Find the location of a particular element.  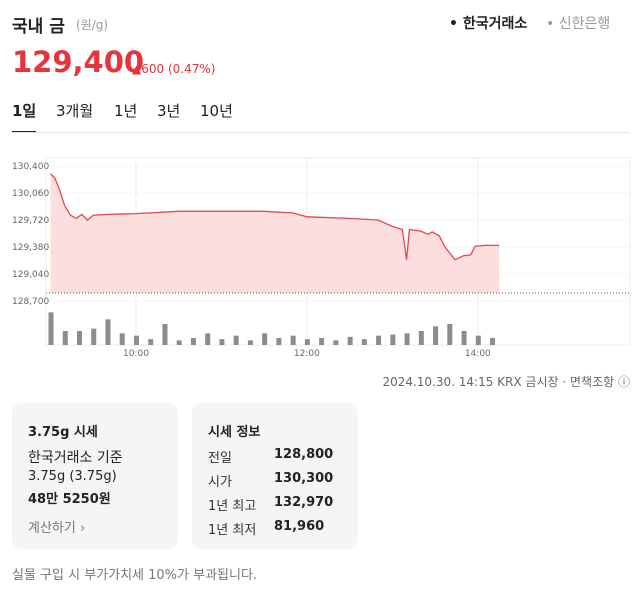

tab: 1일 is located at coordinates (24, 111).